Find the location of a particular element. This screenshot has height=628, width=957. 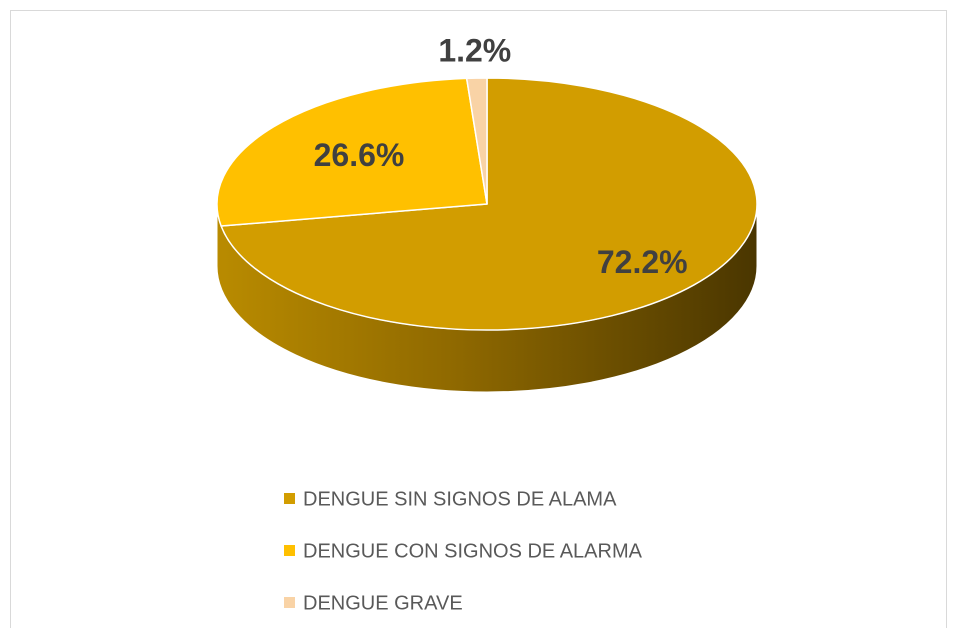

data-label: 1.2% is located at coordinates (474, 50).